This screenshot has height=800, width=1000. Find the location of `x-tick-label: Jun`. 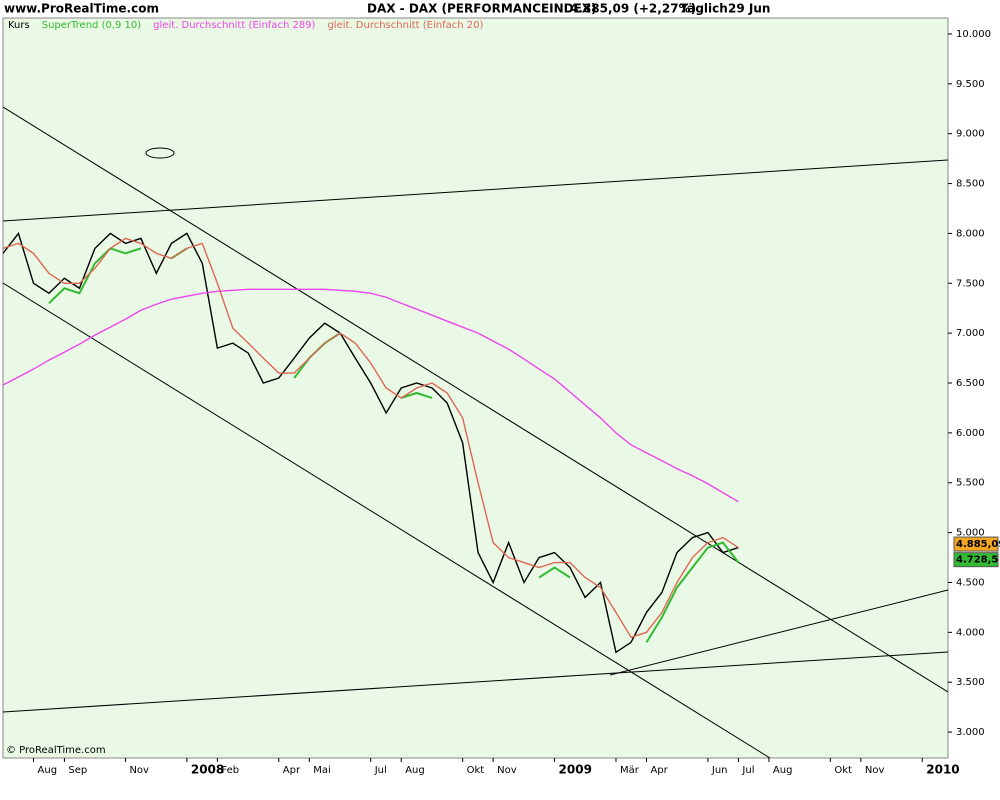

x-tick-label: Jun is located at coordinates (719, 770).